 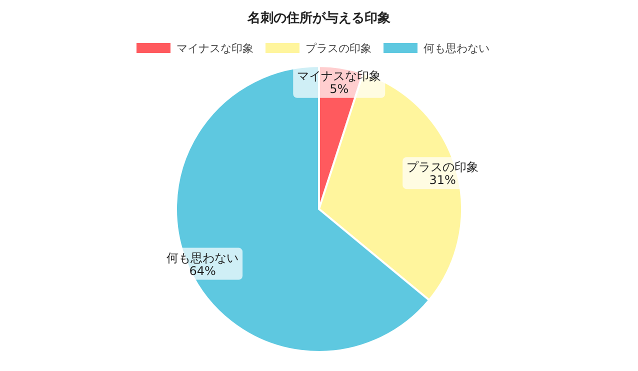 What do you see at coordinates (442, 180) in the screenshot?
I see `data-label: 31%` at bounding box center [442, 180].